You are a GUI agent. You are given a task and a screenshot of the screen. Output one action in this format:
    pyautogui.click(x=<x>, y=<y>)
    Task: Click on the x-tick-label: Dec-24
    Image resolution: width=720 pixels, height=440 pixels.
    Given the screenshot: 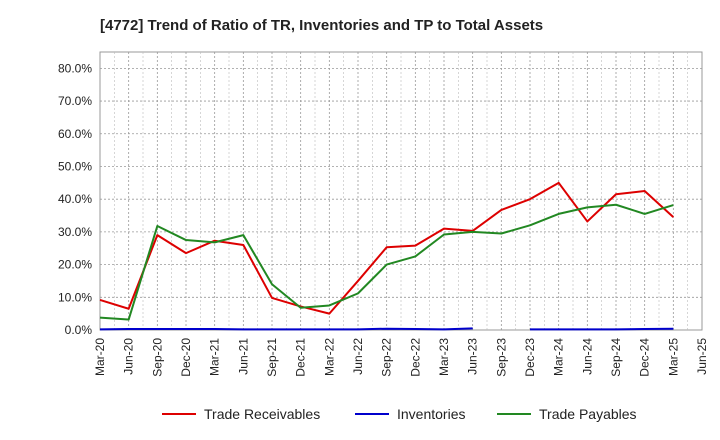 What is the action you would take?
    pyautogui.click(x=645, y=357)
    